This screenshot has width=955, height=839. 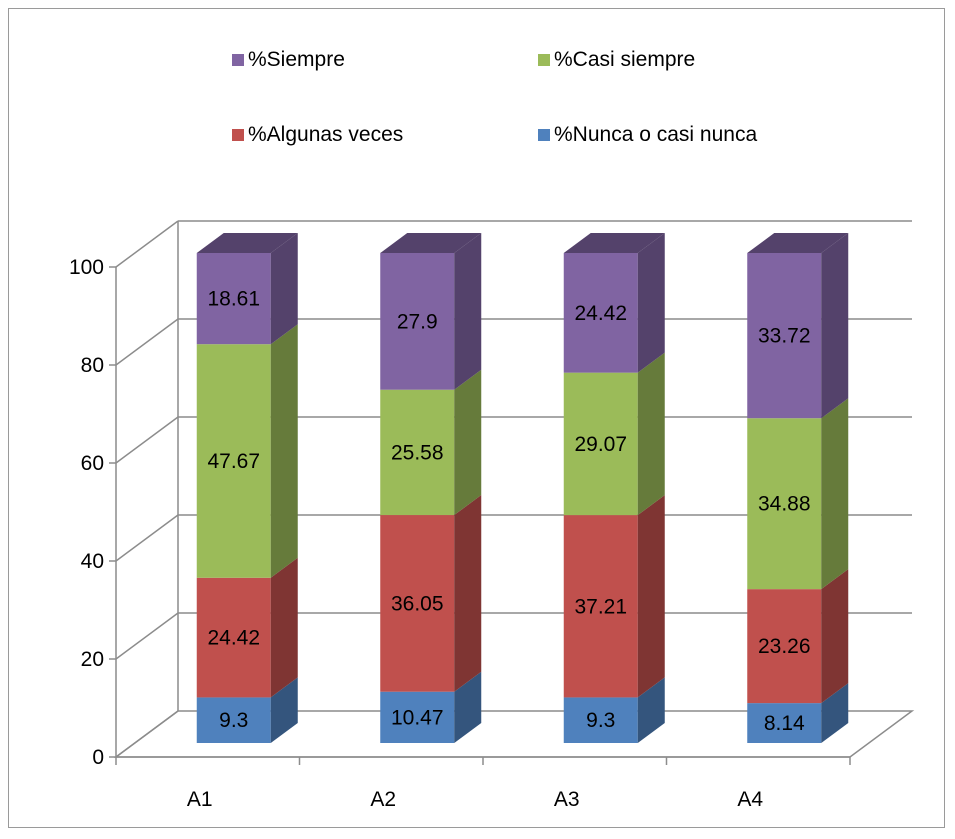 What do you see at coordinates (92, 561) in the screenshot?
I see `y-tick-label: 40` at bounding box center [92, 561].